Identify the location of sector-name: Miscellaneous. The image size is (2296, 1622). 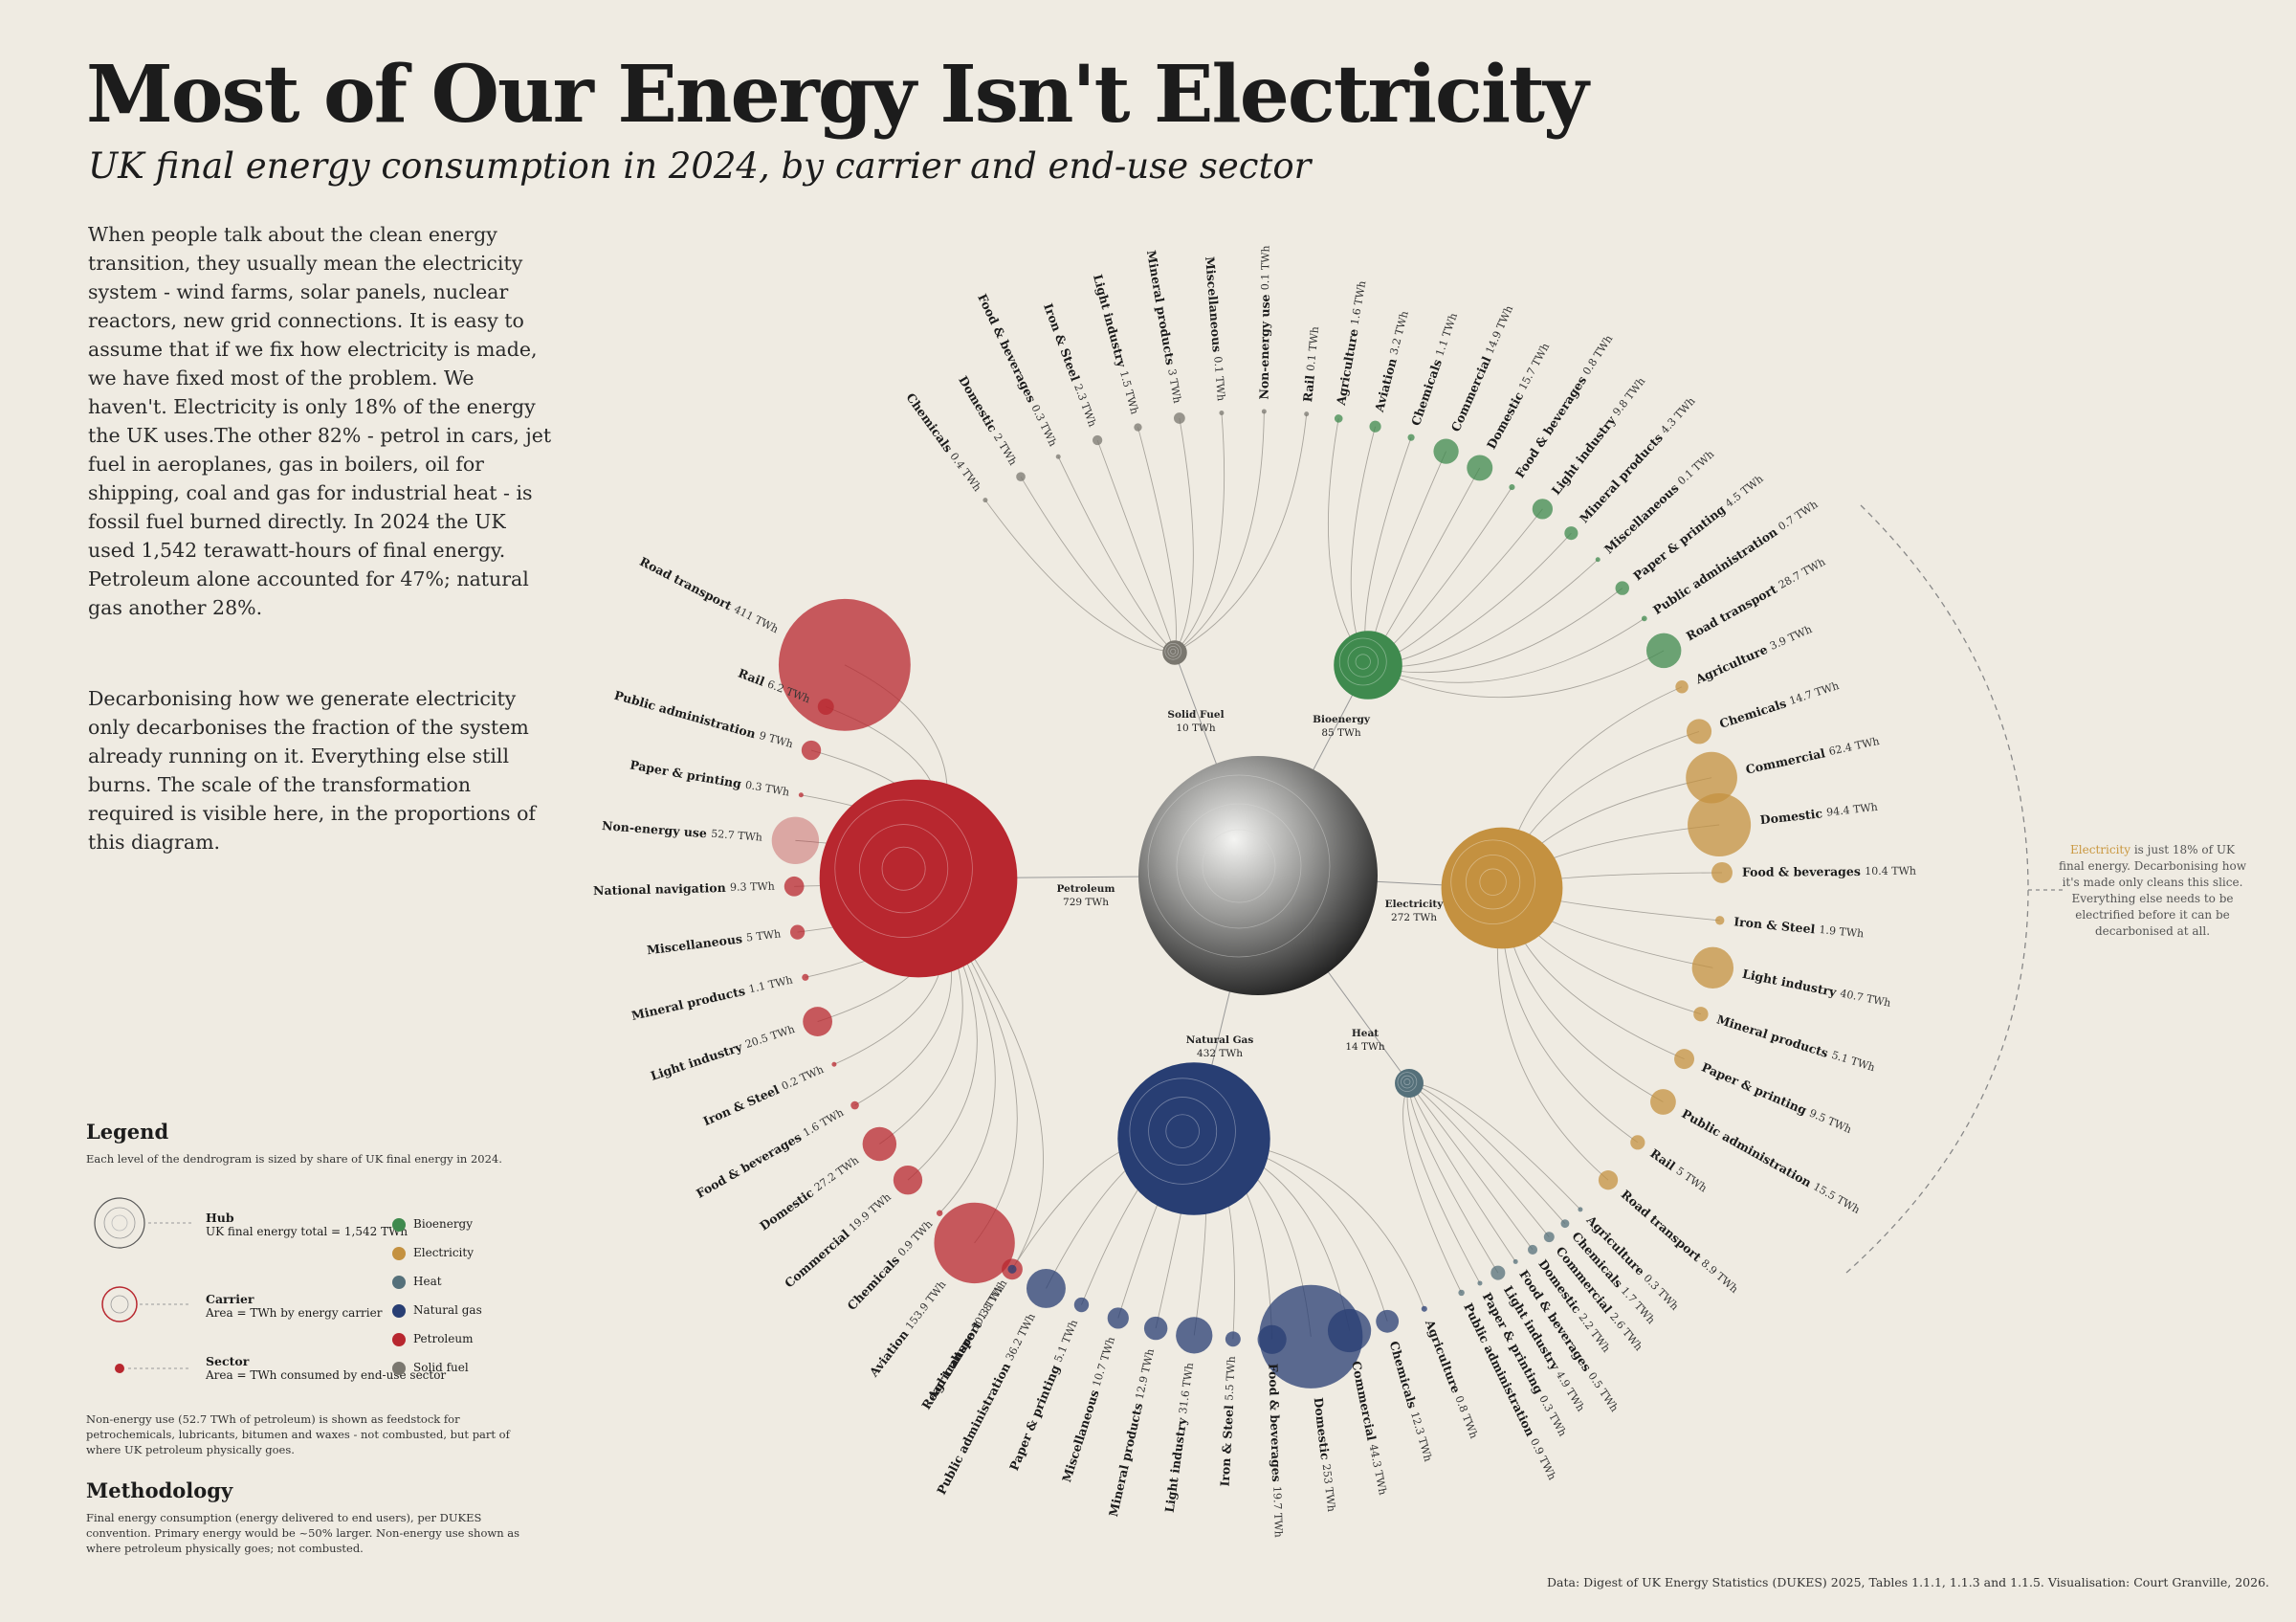
(1214, 306).